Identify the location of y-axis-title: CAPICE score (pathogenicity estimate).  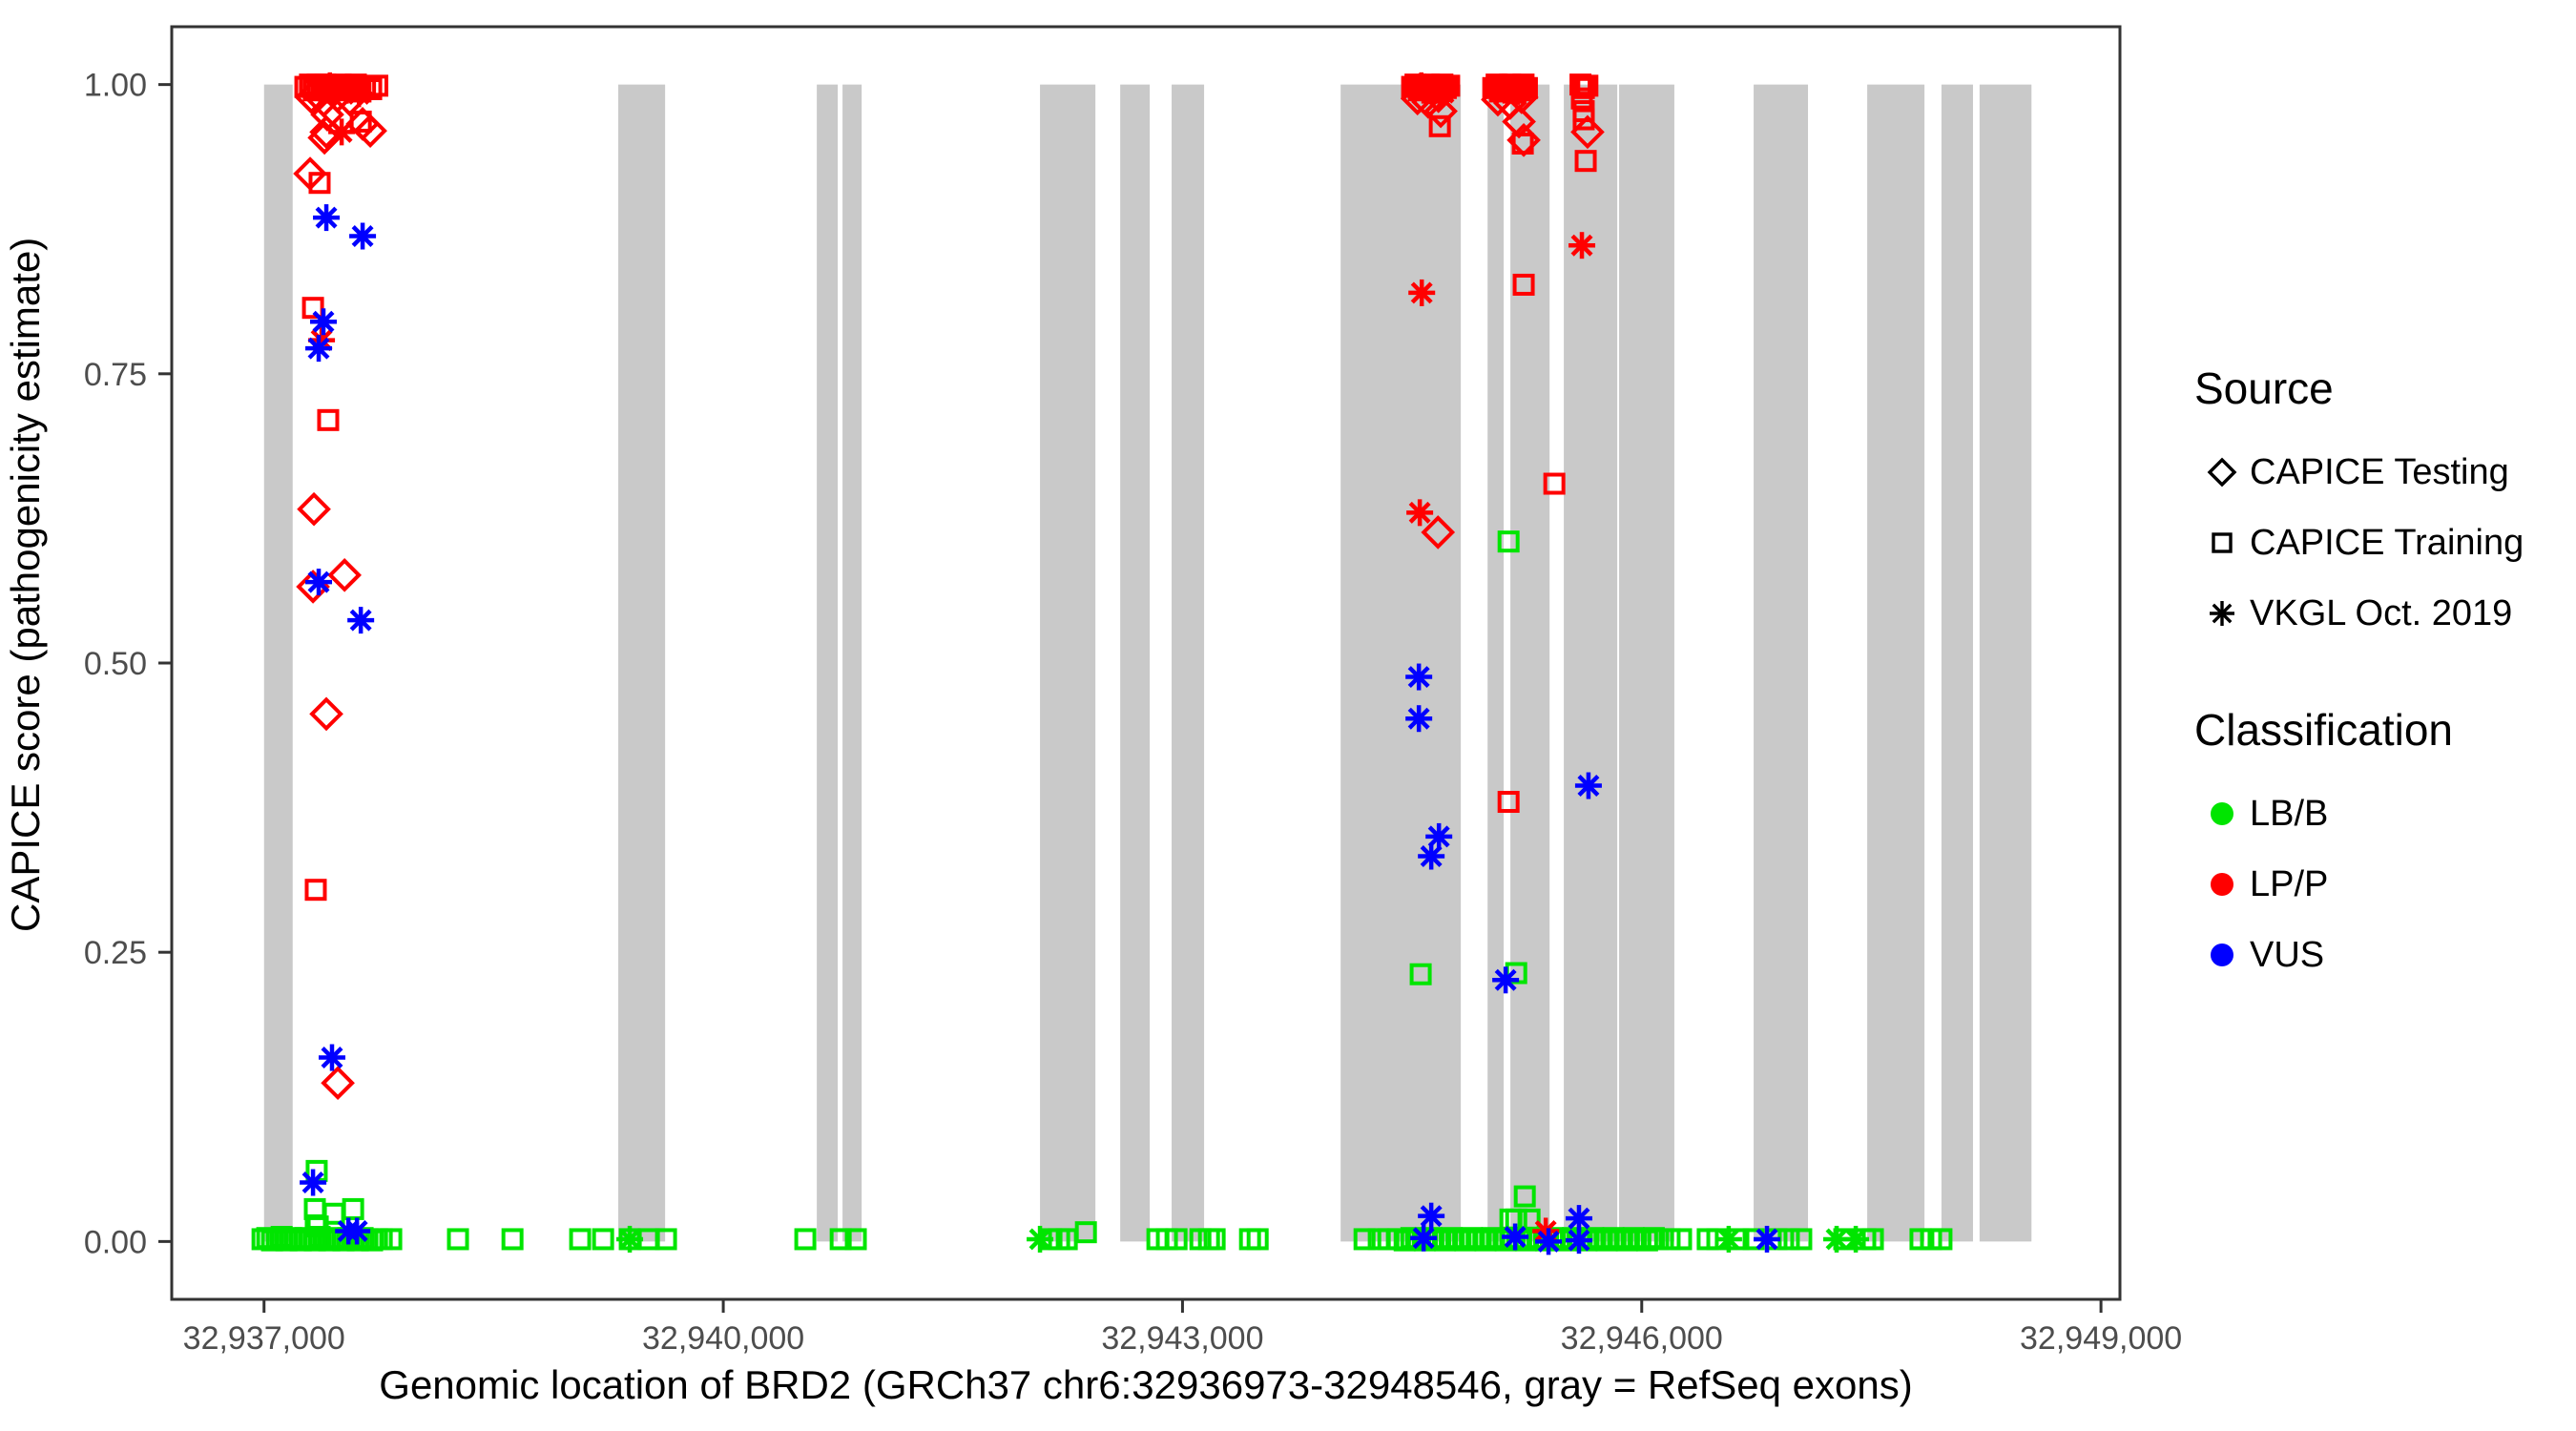
(25, 584).